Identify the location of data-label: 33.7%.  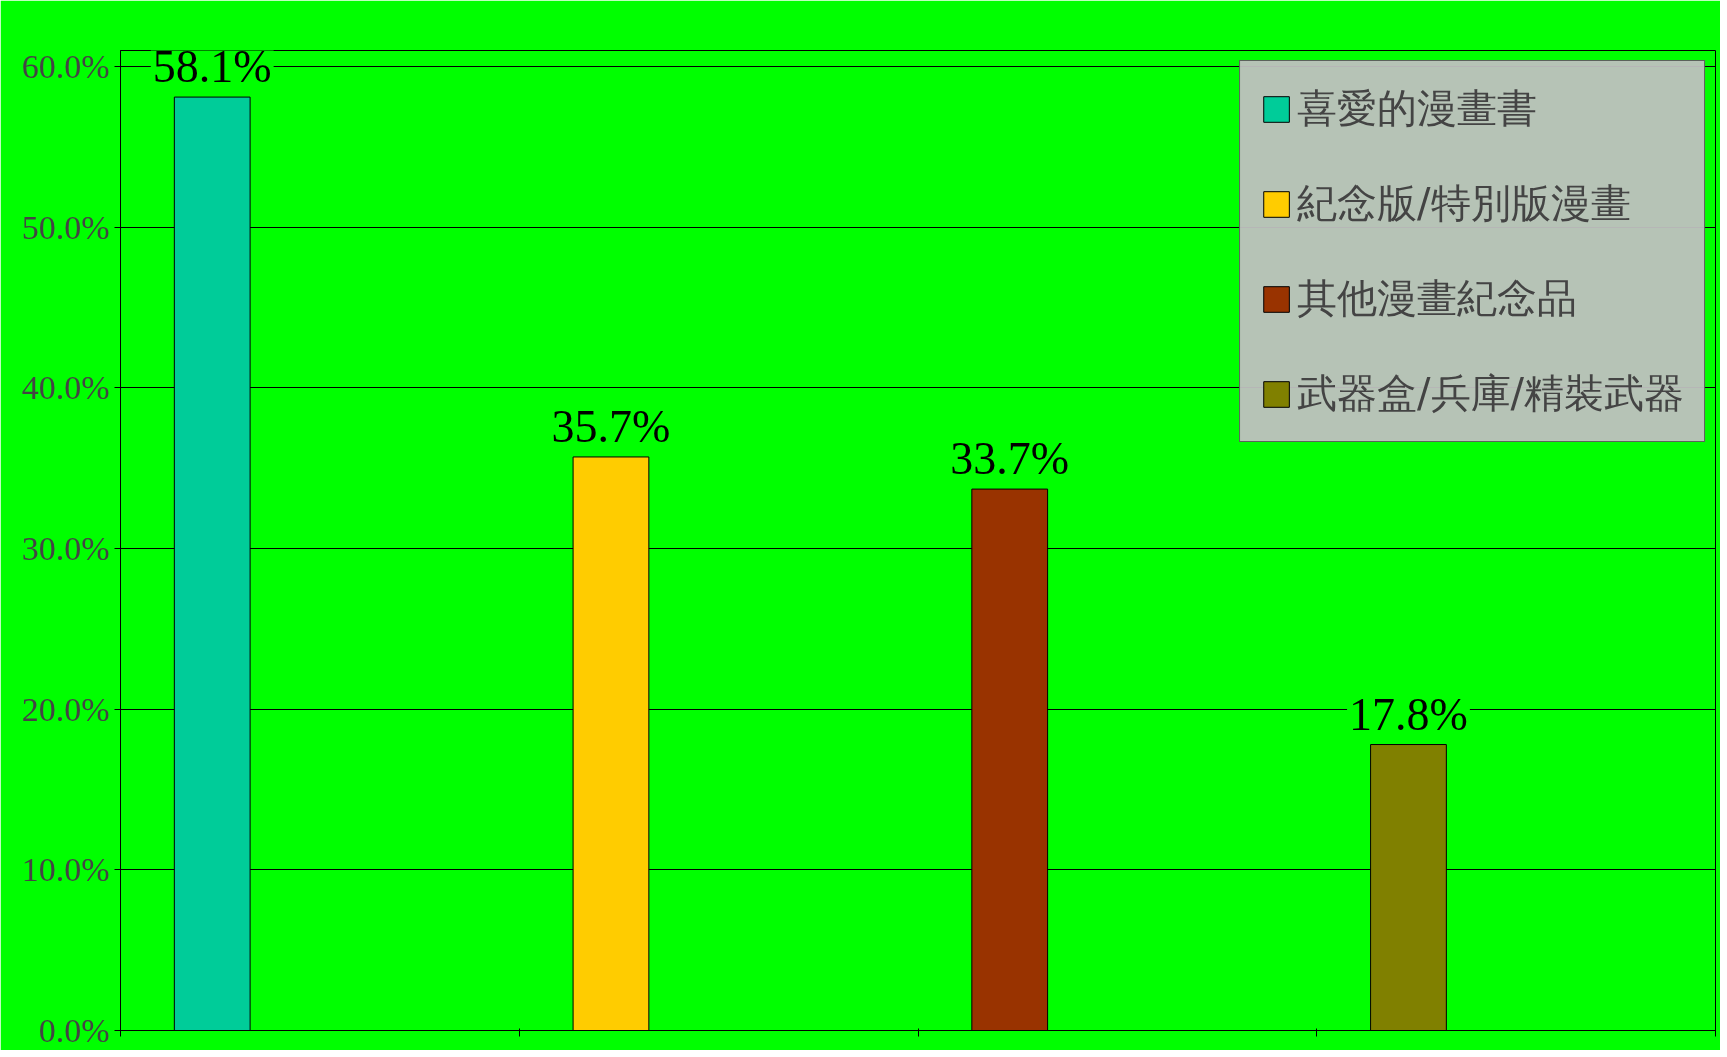
(1010, 459).